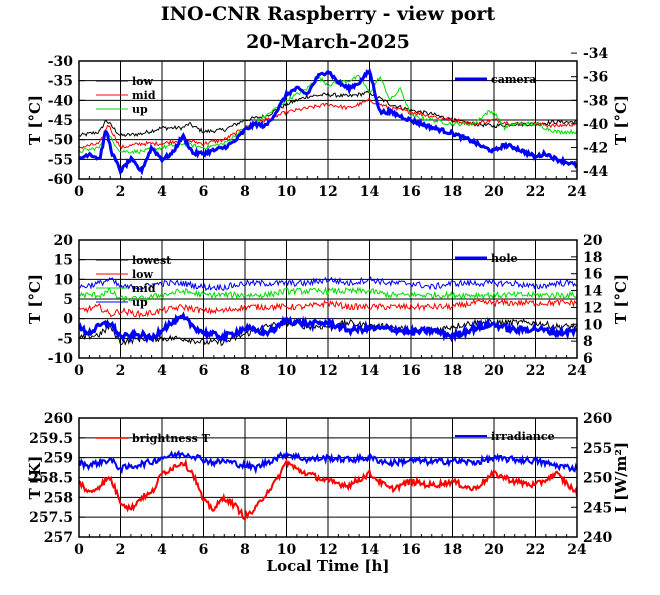 Image resolution: width=660 pixels, height=595 pixels. What do you see at coordinates (65, 339) in the screenshot?
I see `y-left-tick-label: -5` at bounding box center [65, 339].